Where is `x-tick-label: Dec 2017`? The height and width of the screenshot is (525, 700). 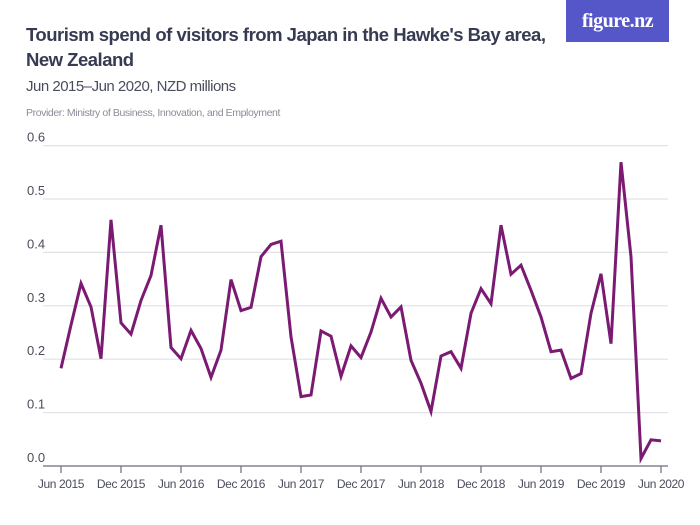
x-tick-label: Dec 2017 is located at coordinates (361, 484).